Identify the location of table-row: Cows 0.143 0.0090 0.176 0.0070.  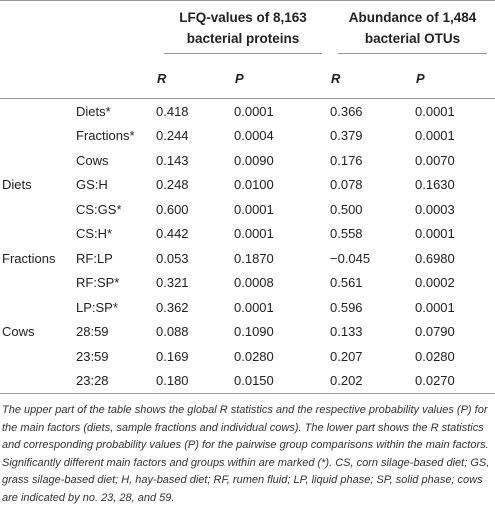
(247, 160).